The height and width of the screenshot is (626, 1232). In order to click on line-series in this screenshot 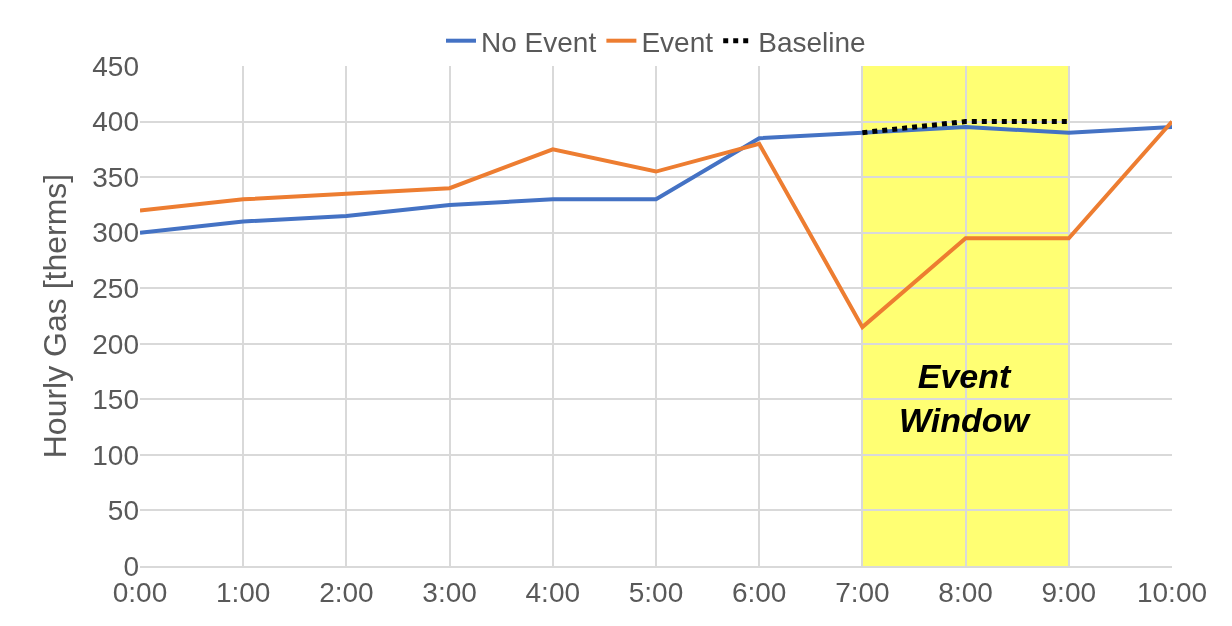, I will do `click(656, 180)`.